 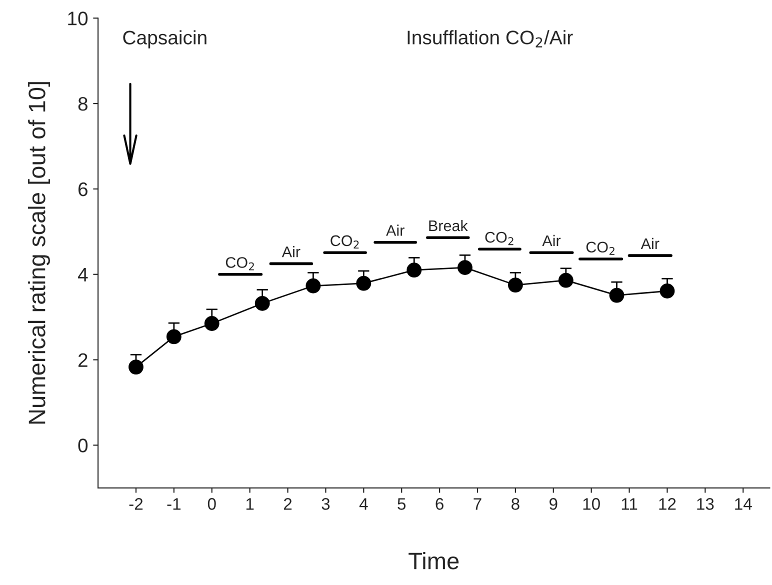 What do you see at coordinates (83, 189) in the screenshot?
I see `y-tick-label: 6` at bounding box center [83, 189].